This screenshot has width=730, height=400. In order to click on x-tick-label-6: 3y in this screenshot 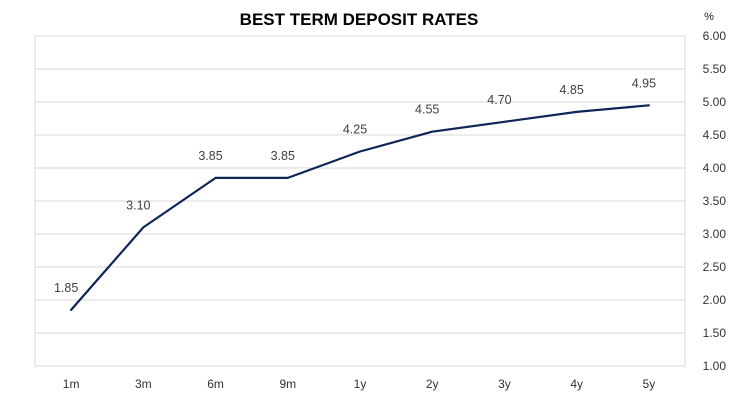, I will do `click(504, 384)`.